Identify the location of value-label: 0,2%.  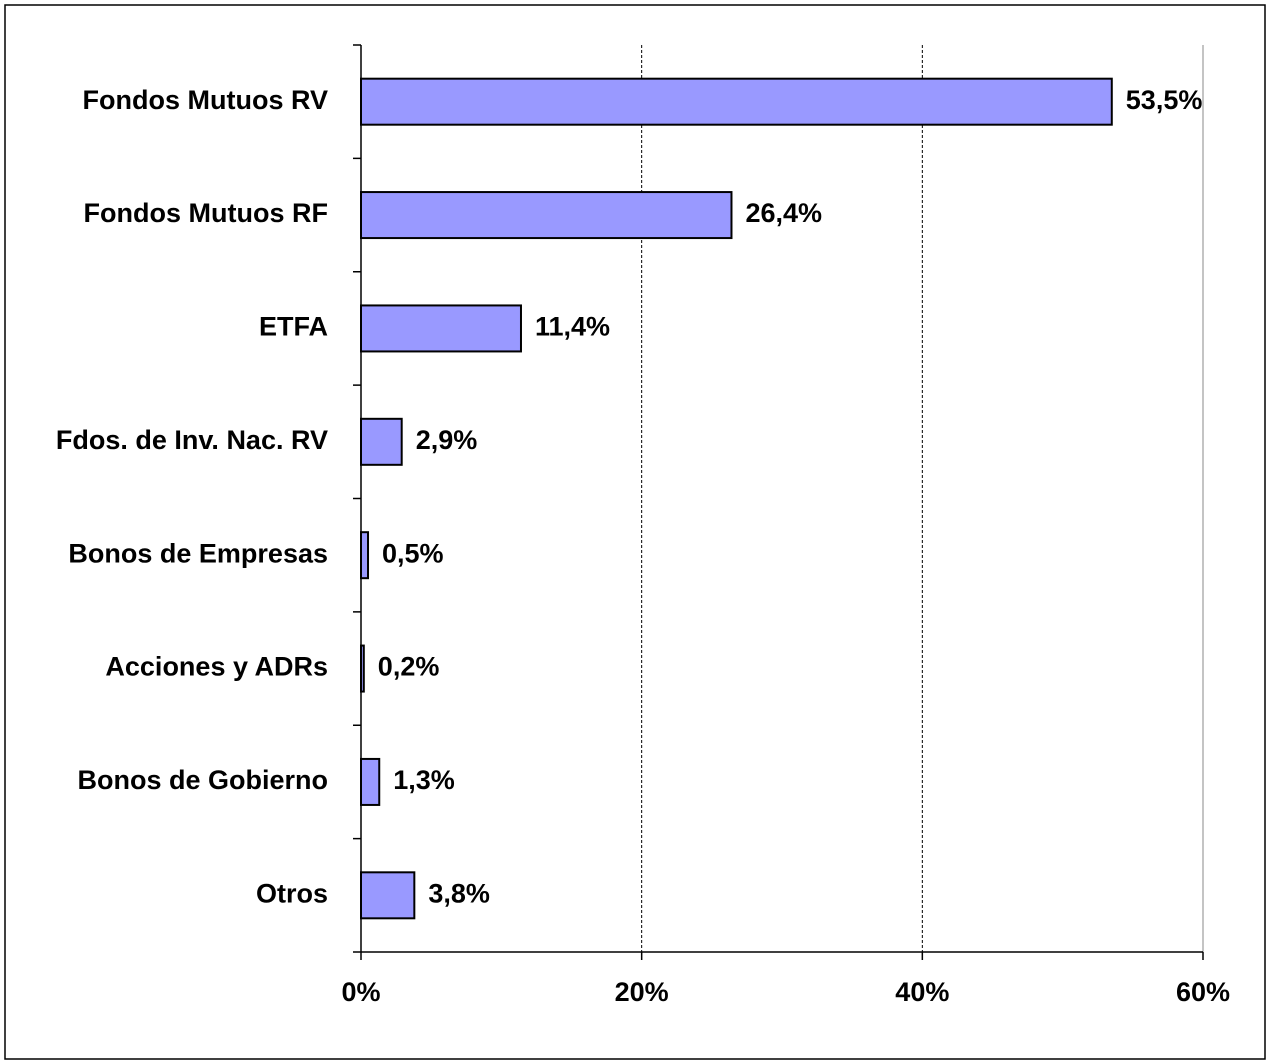
(409, 667).